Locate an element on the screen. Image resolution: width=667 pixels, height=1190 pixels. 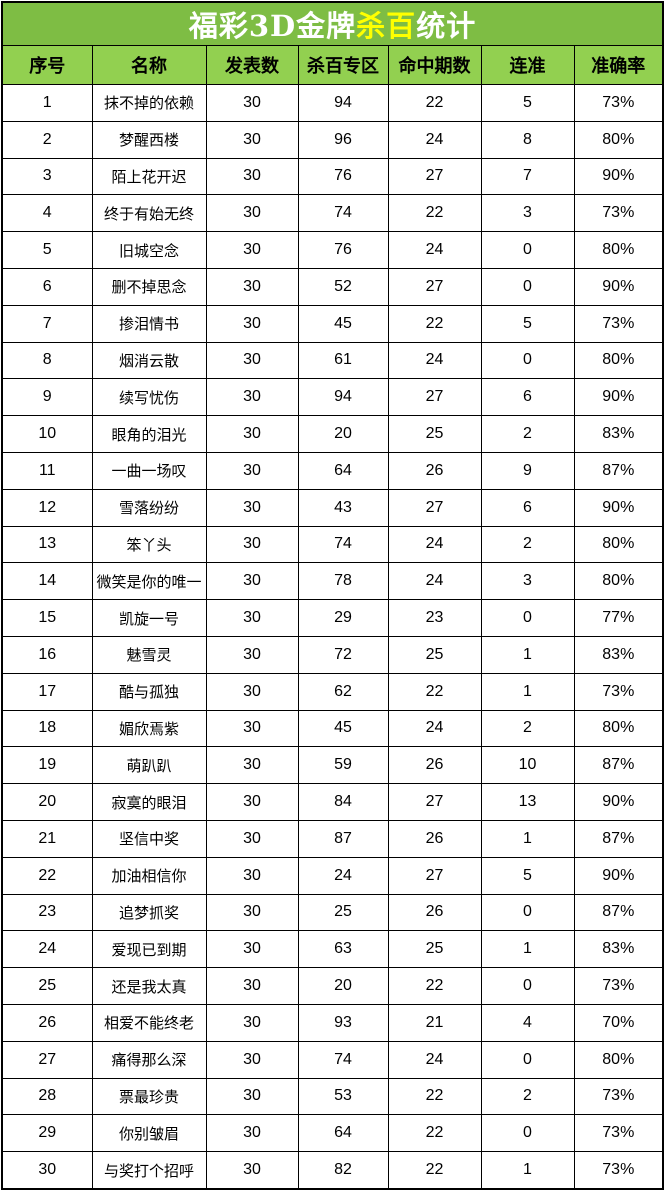
cell-accuracy: 70% is located at coordinates (618, 1022).